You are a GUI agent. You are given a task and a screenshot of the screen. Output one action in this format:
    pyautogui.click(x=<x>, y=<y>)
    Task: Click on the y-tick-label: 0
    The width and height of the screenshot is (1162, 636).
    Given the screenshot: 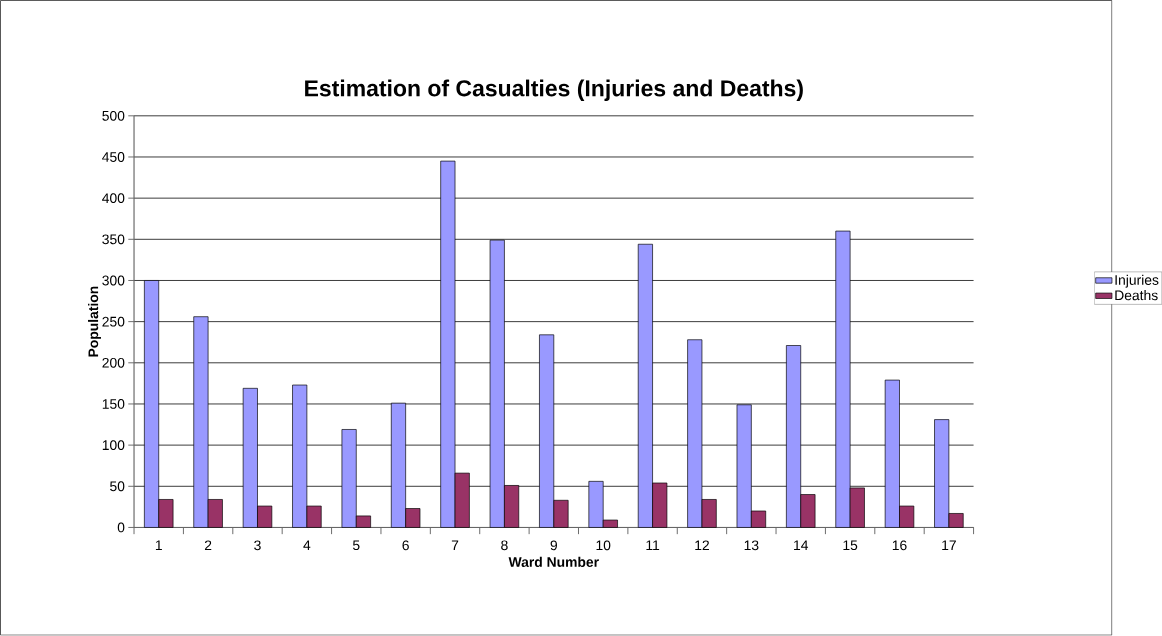 What is the action you would take?
    pyautogui.click(x=121, y=527)
    